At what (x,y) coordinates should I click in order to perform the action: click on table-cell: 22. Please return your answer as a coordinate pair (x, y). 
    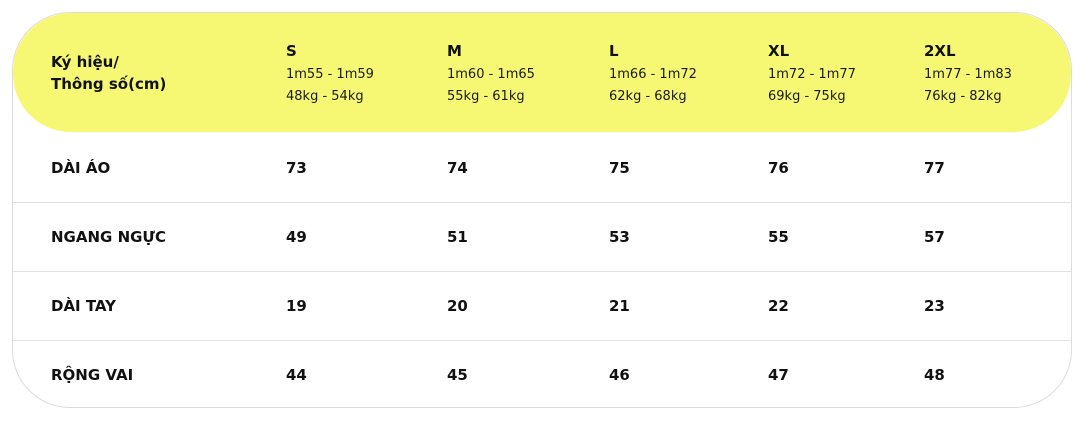
    Looking at the image, I should click on (778, 306).